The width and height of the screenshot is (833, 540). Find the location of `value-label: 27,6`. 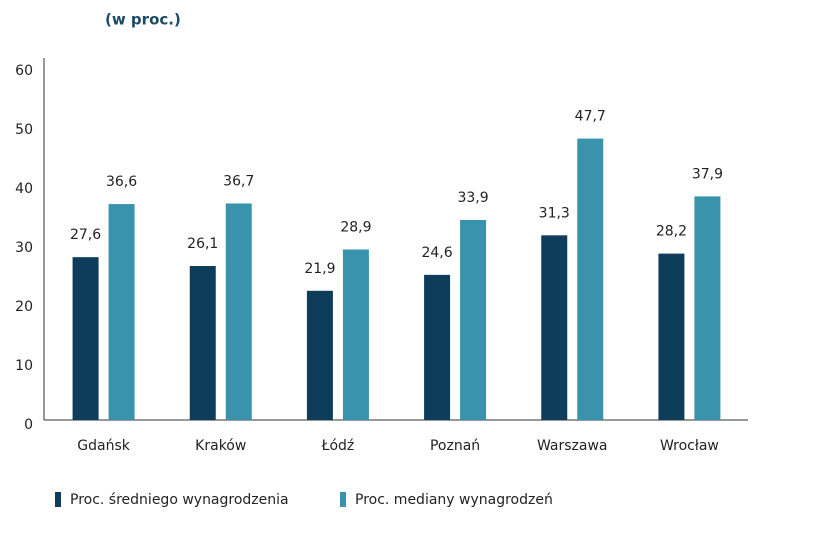

value-label: 27,6 is located at coordinates (85, 235).